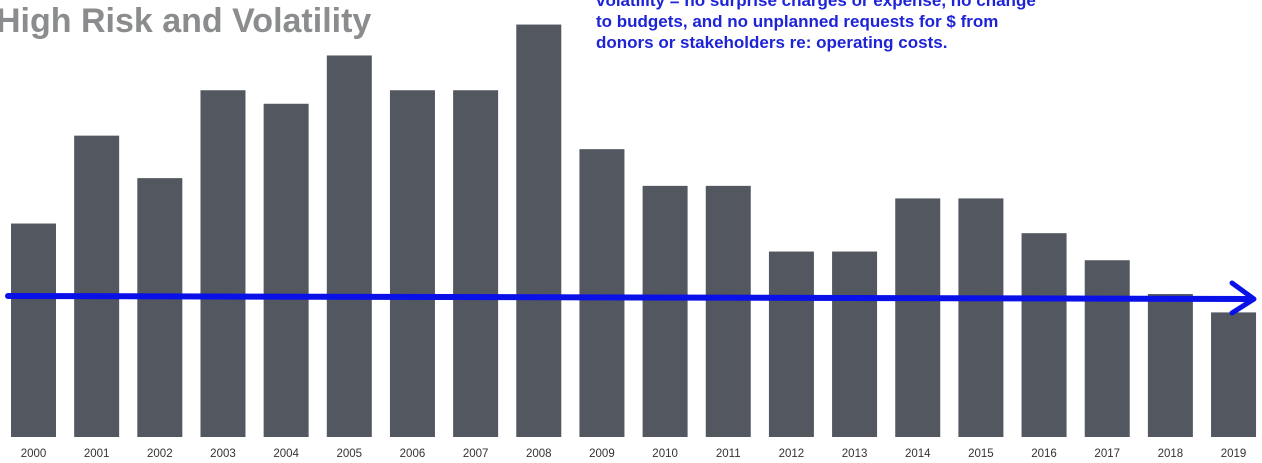 The height and width of the screenshot is (463, 1262). I want to click on bar-2004, so click(286, 270).